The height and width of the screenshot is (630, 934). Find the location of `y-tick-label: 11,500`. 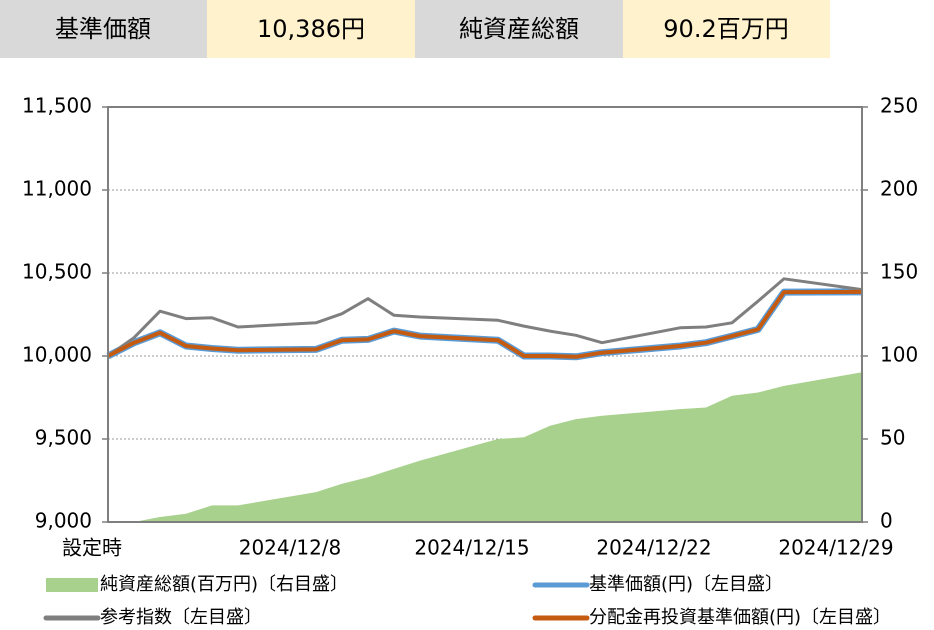

y-tick-label: 11,500 is located at coordinates (57, 106).